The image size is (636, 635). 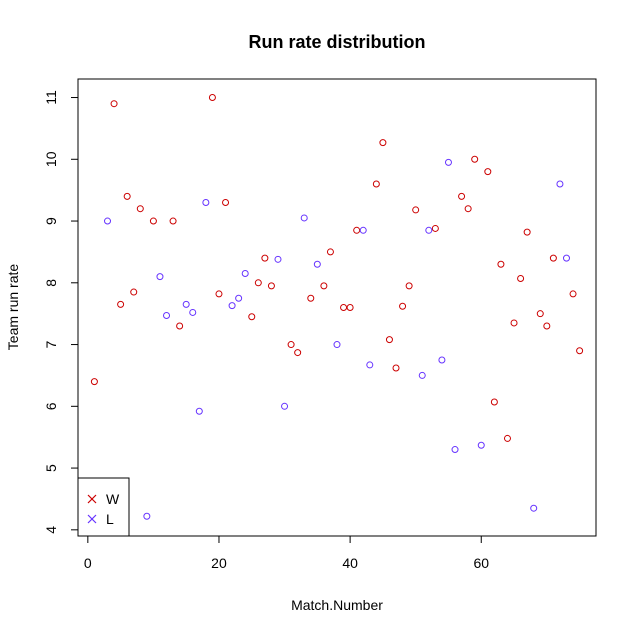 I want to click on legend-box, so click(x=103, y=507).